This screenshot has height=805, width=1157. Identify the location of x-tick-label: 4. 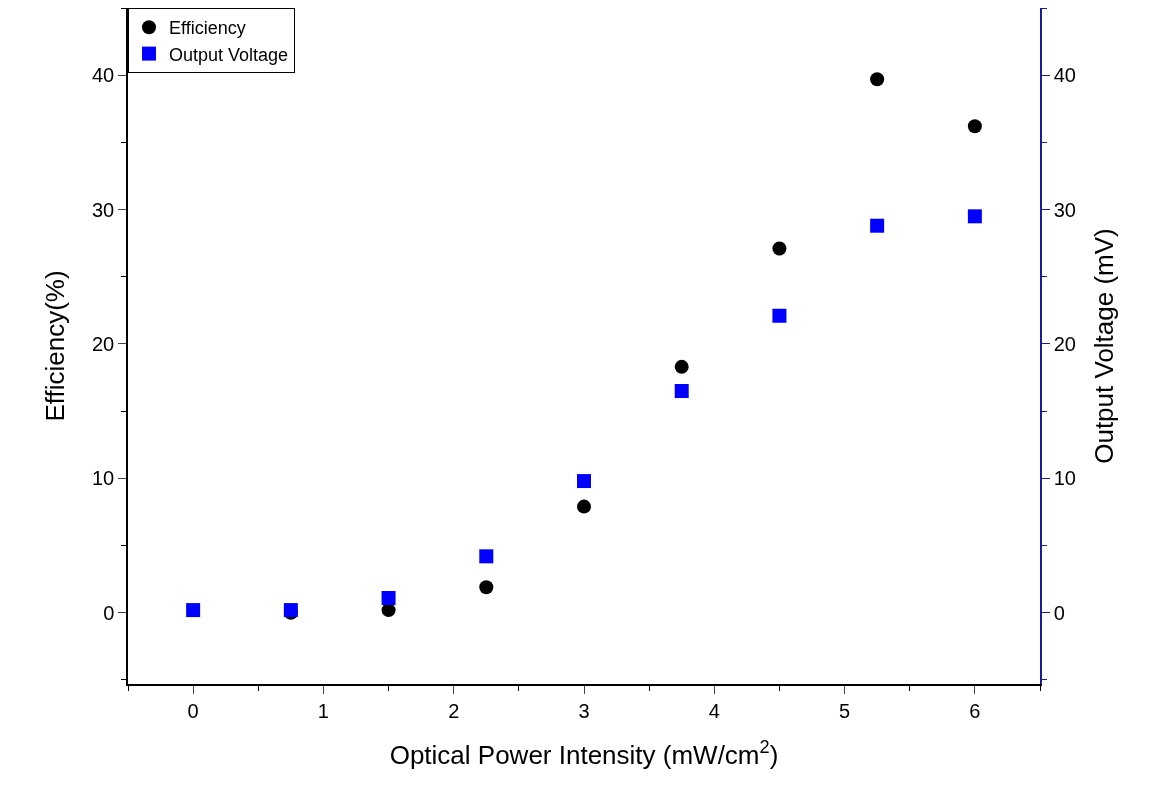
(714, 710).